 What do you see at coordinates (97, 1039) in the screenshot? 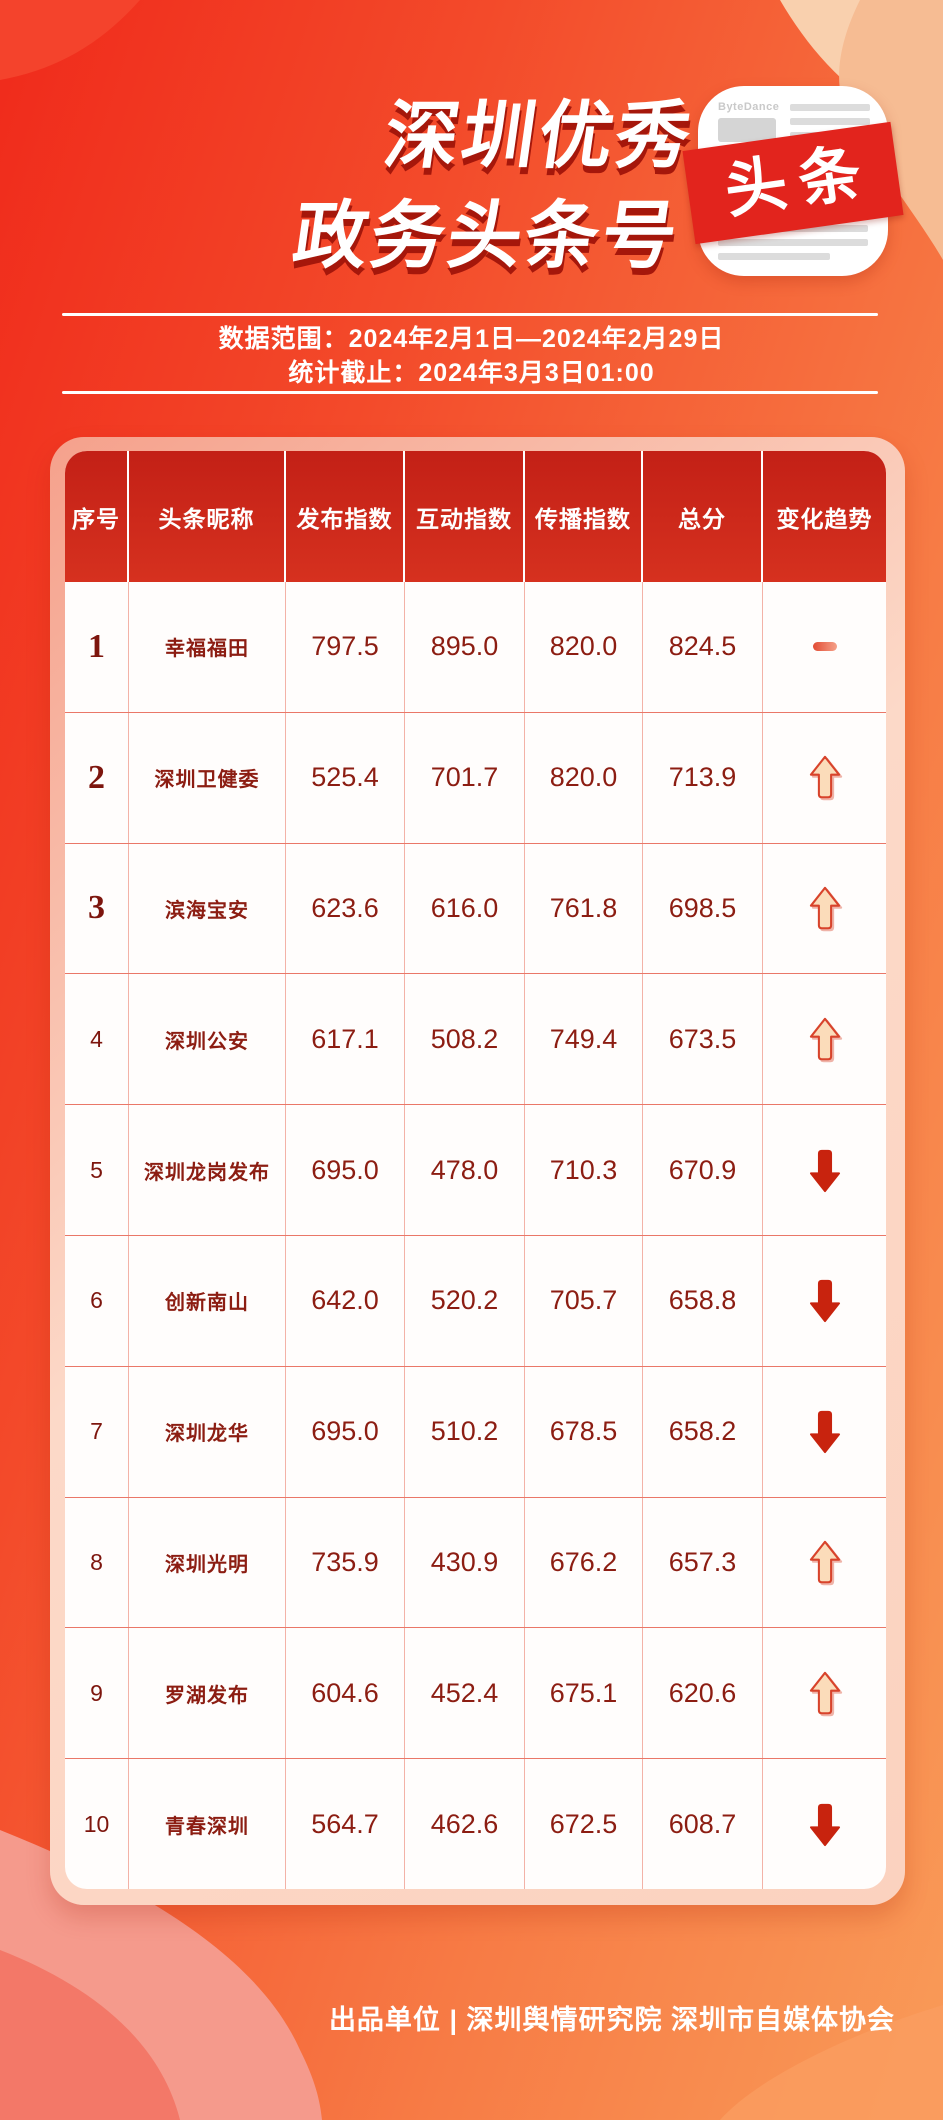
I see `rank-cell: 4` at bounding box center [97, 1039].